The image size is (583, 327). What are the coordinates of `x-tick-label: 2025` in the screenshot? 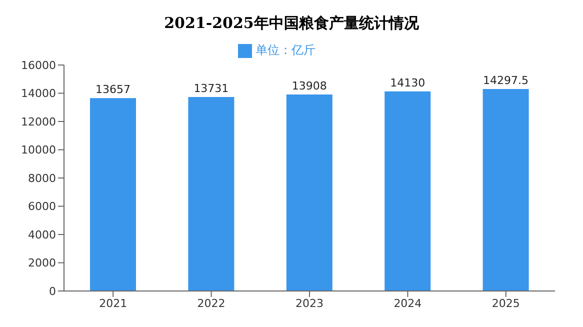 It's located at (506, 303).